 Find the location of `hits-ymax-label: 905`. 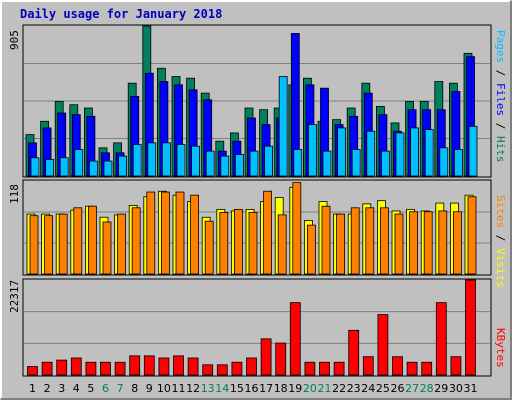

hits-ymax-label: 905 is located at coordinates (14, 40).